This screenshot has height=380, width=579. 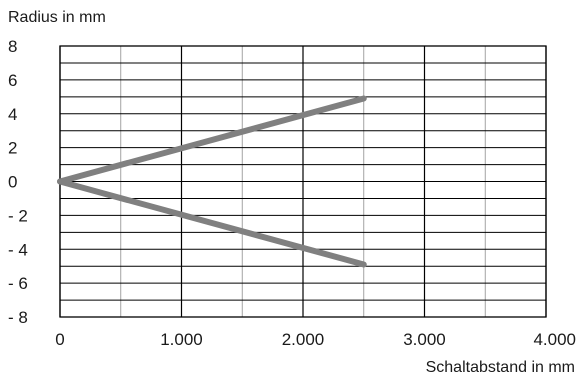 I want to click on x-tick-labels: 0 1.000 2.000 3.000 4.000, so click(x=315, y=339).